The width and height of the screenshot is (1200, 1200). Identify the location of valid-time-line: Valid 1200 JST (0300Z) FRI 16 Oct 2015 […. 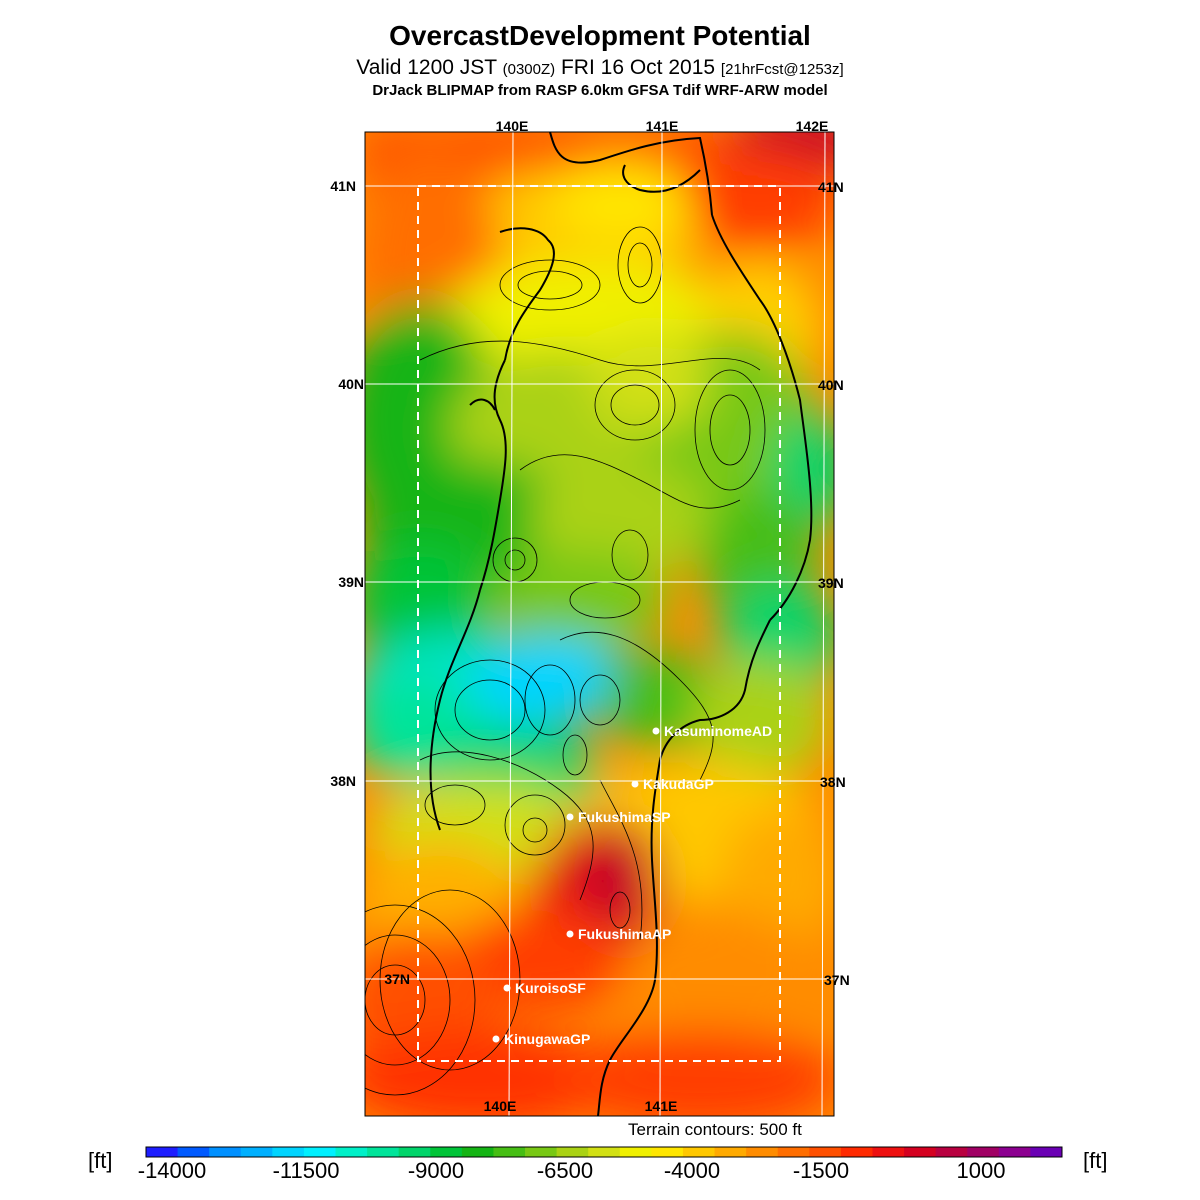
(600, 68).